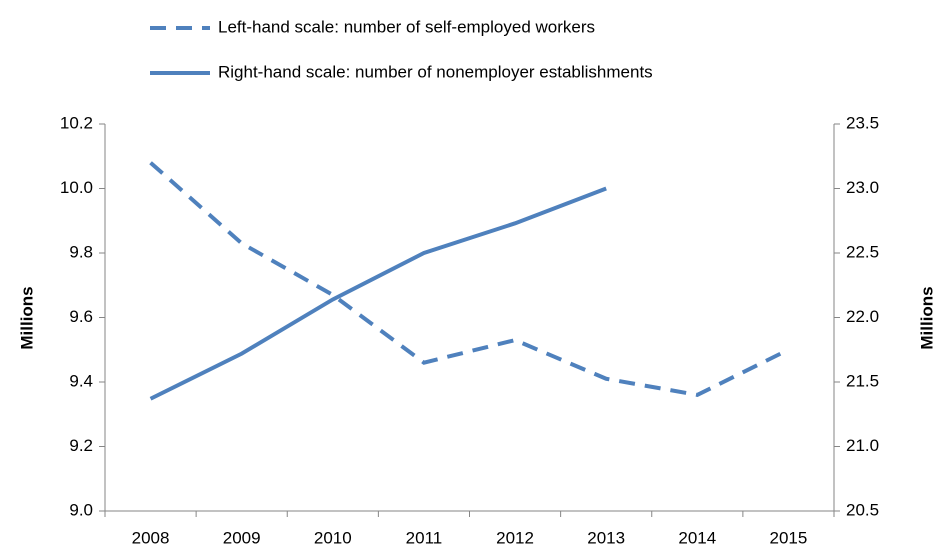  What do you see at coordinates (424, 537) in the screenshot?
I see `x-tick-label: 2011` at bounding box center [424, 537].